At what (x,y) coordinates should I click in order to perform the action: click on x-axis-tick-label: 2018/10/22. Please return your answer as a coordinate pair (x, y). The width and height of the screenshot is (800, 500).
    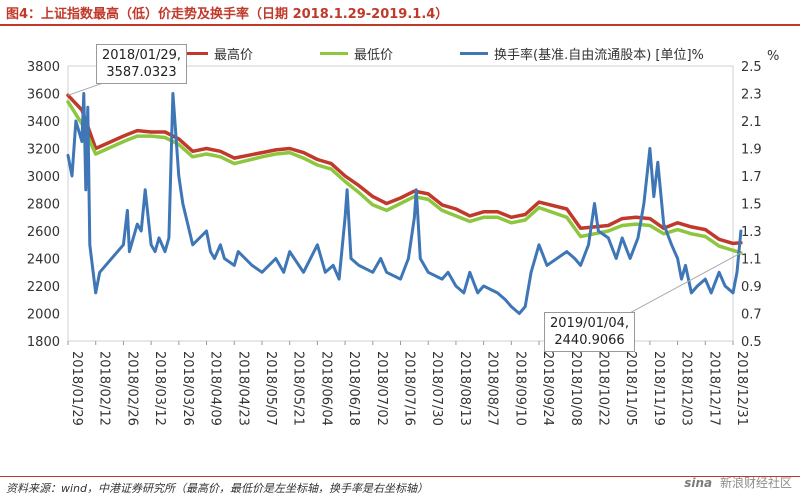
    Looking at the image, I should click on (602, 388).